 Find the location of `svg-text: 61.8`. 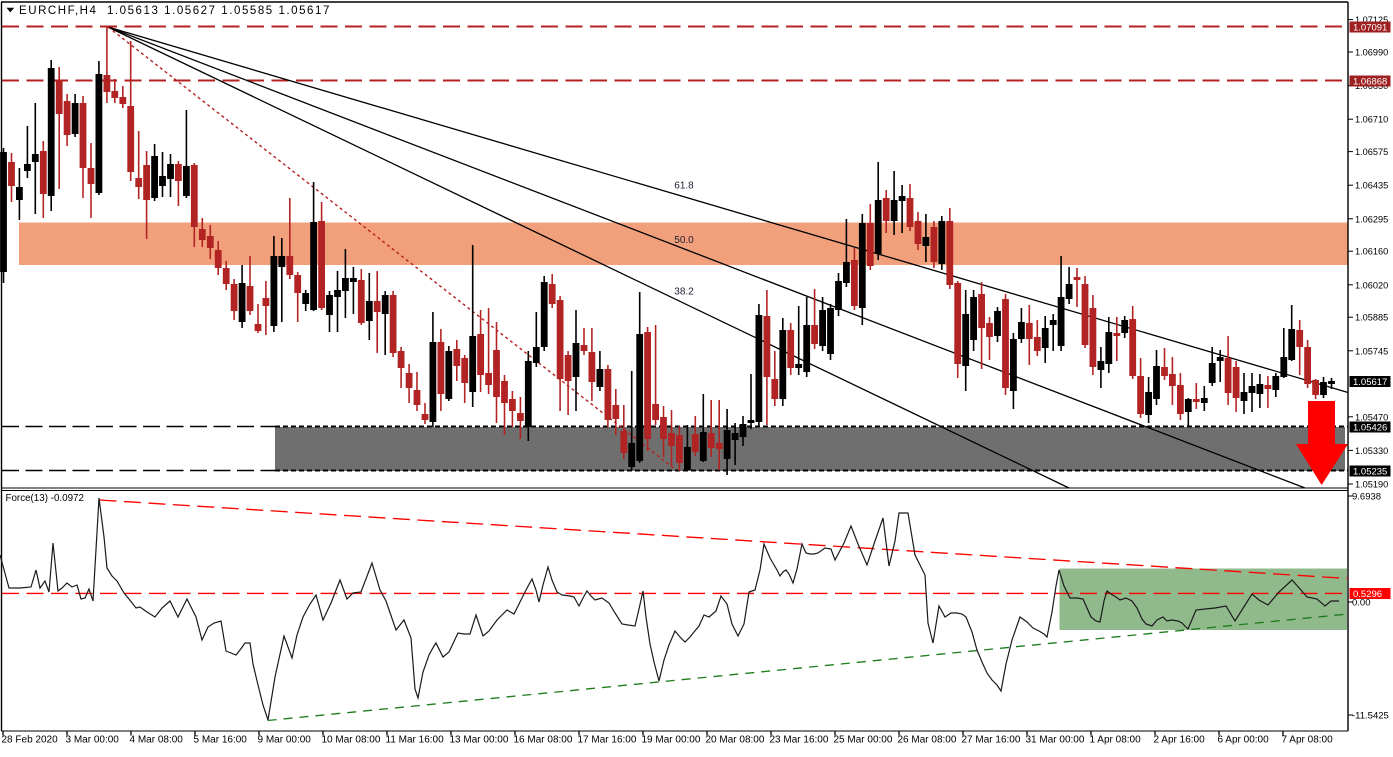

svg-text: 61.8 is located at coordinates (684, 186).